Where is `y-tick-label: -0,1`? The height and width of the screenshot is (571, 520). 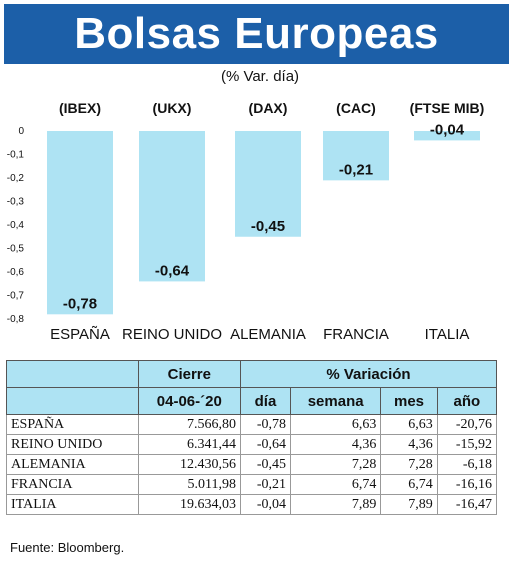
y-tick-label: -0,1 is located at coordinates (16, 155).